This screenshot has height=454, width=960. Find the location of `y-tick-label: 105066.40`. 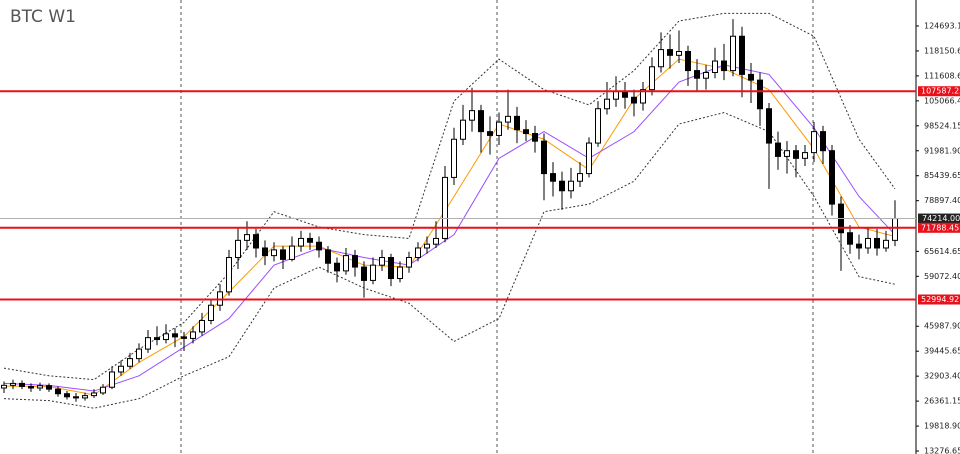

y-tick-label: 105066.40 is located at coordinates (942, 100).